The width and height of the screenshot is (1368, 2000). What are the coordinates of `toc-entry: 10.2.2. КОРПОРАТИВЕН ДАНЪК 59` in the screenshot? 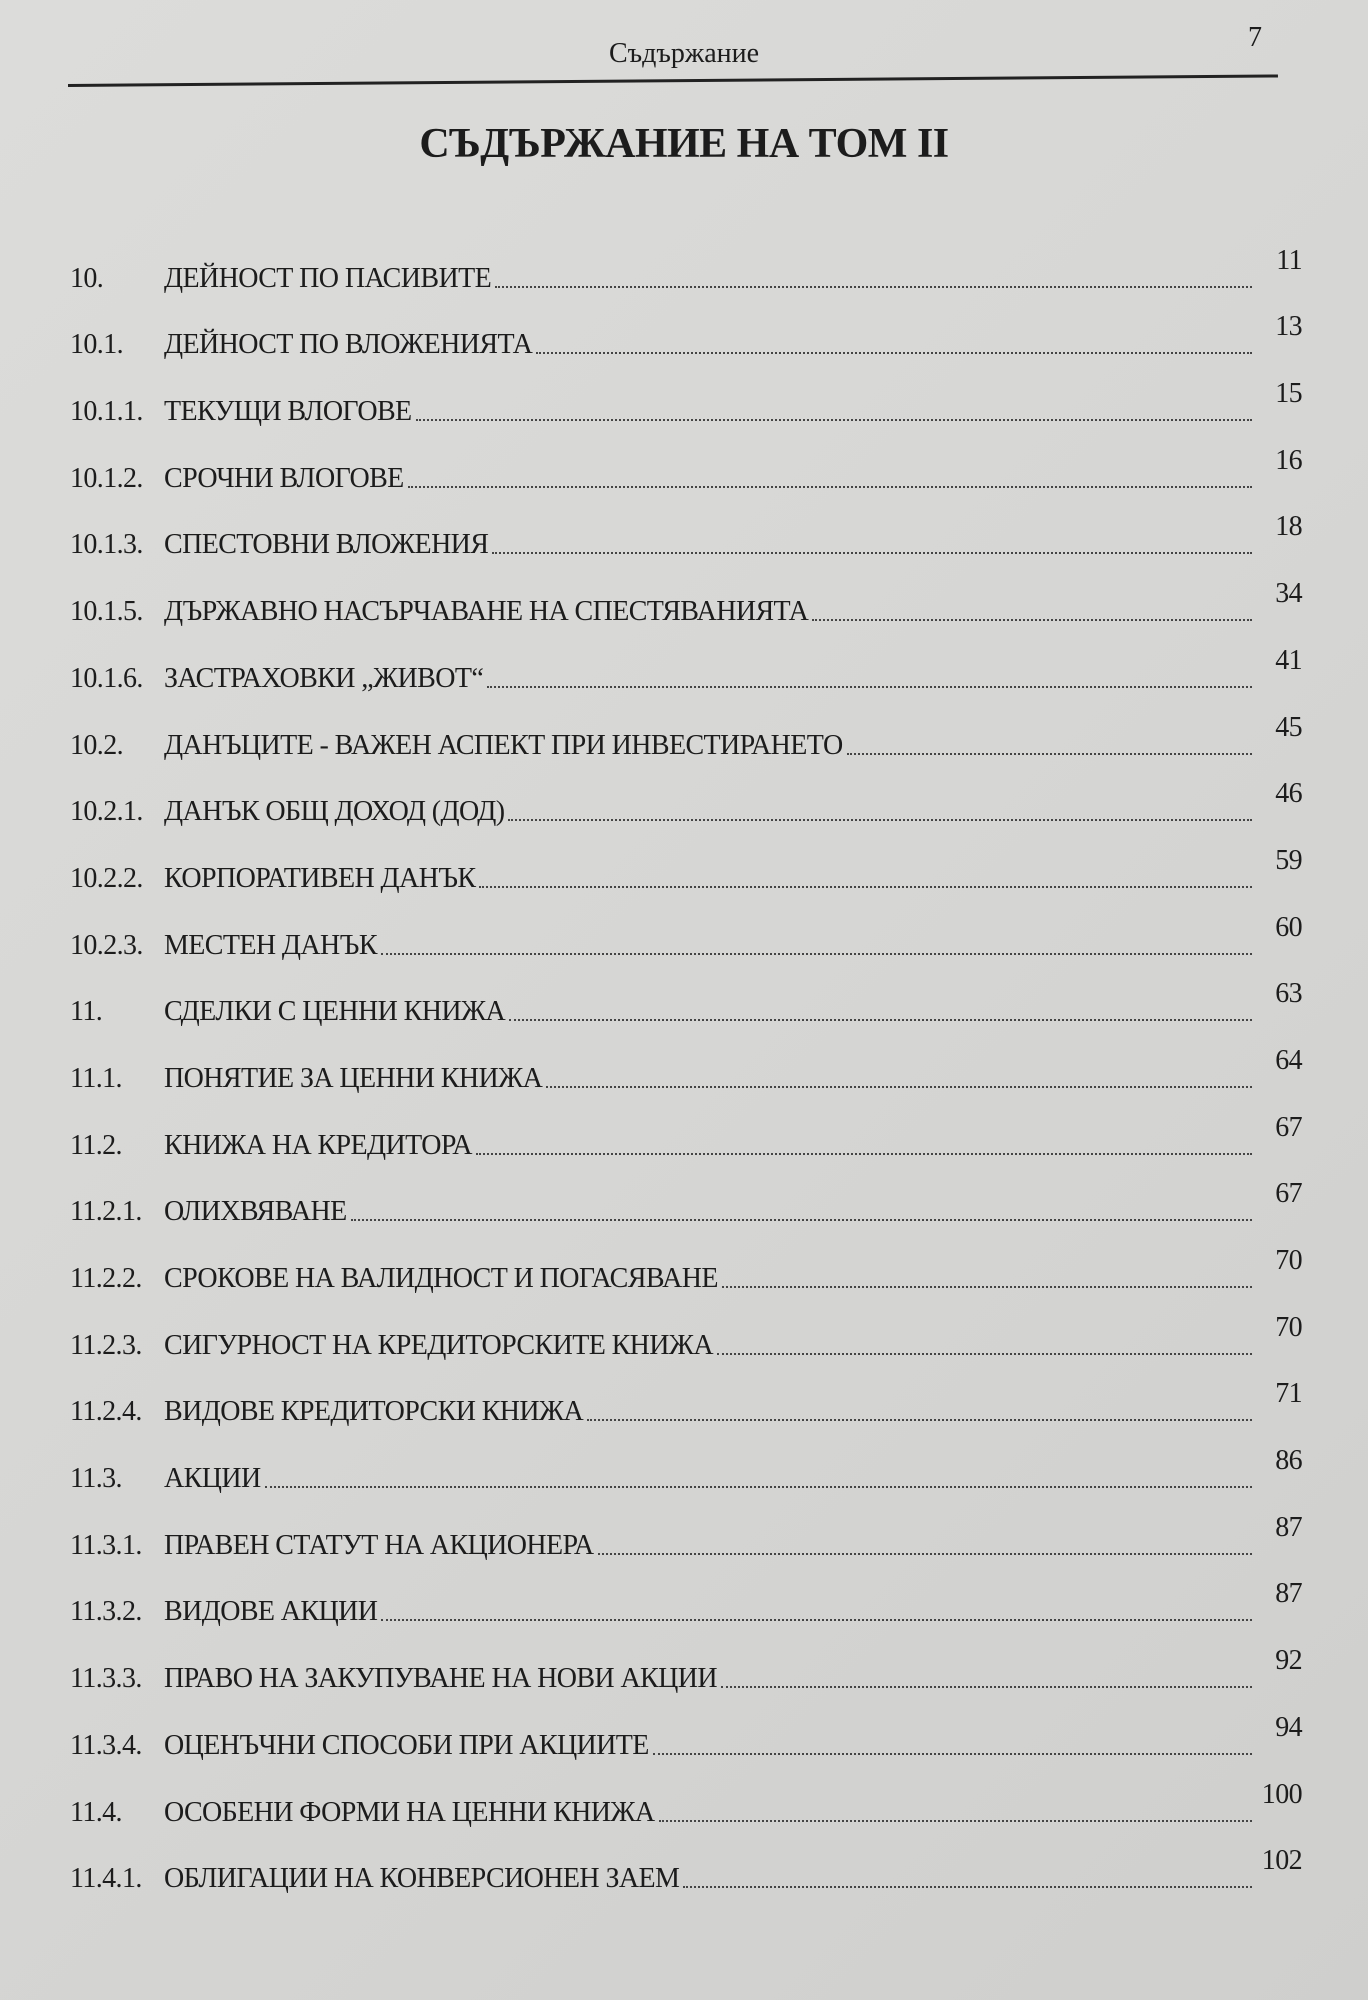 It's located at (686, 861).